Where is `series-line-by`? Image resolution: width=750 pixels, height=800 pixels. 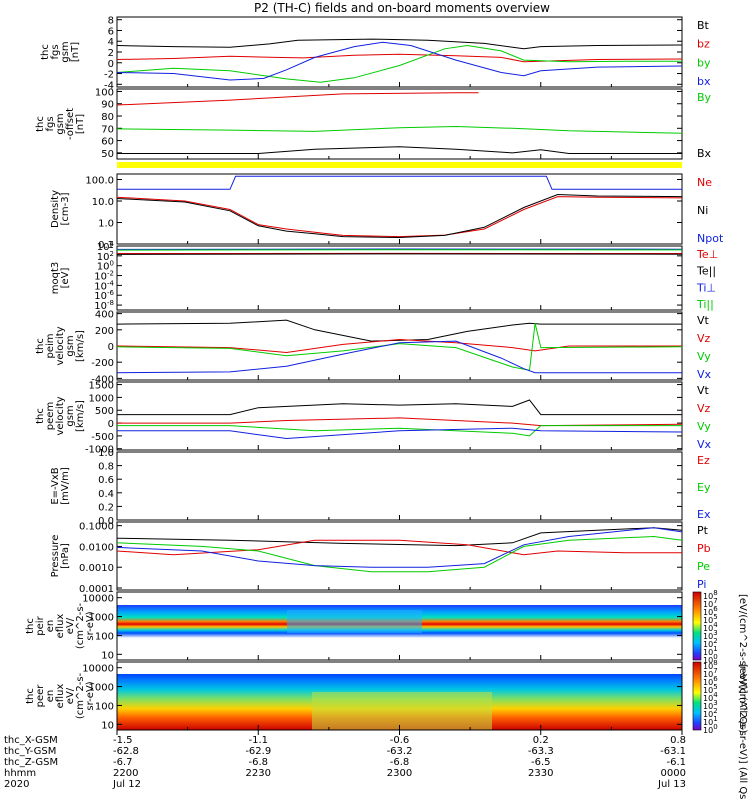 series-line-by is located at coordinates (399, 63).